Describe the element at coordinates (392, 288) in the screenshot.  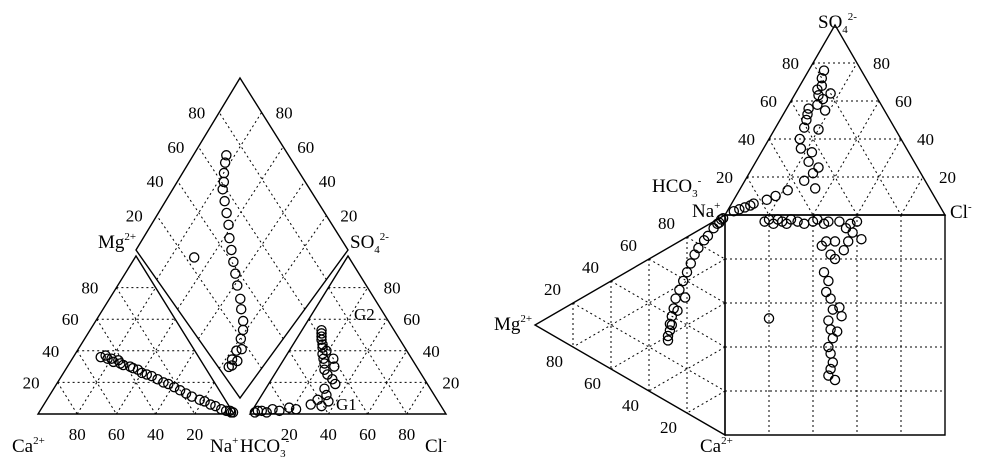
I see `anion-tick-so4: 80` at that location.